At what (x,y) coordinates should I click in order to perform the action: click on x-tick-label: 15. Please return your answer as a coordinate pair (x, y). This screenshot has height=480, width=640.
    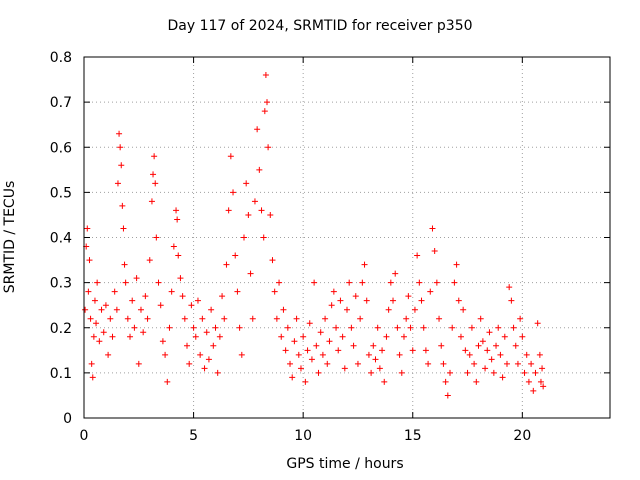
    Looking at the image, I should click on (413, 436).